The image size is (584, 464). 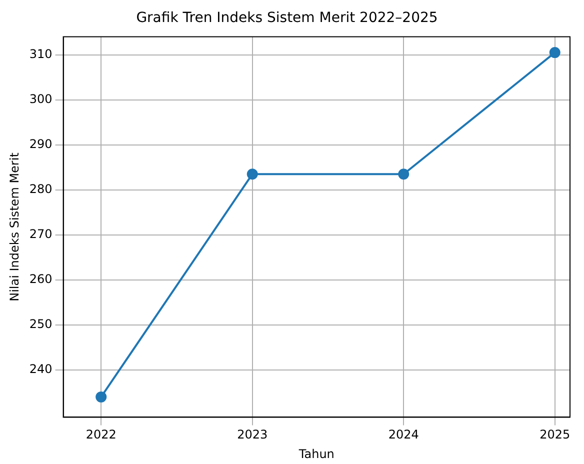 What do you see at coordinates (287, 18) in the screenshot?
I see `chart-title: Grafik Tren Indeks Sistem Merit 2022–2025` at bounding box center [287, 18].